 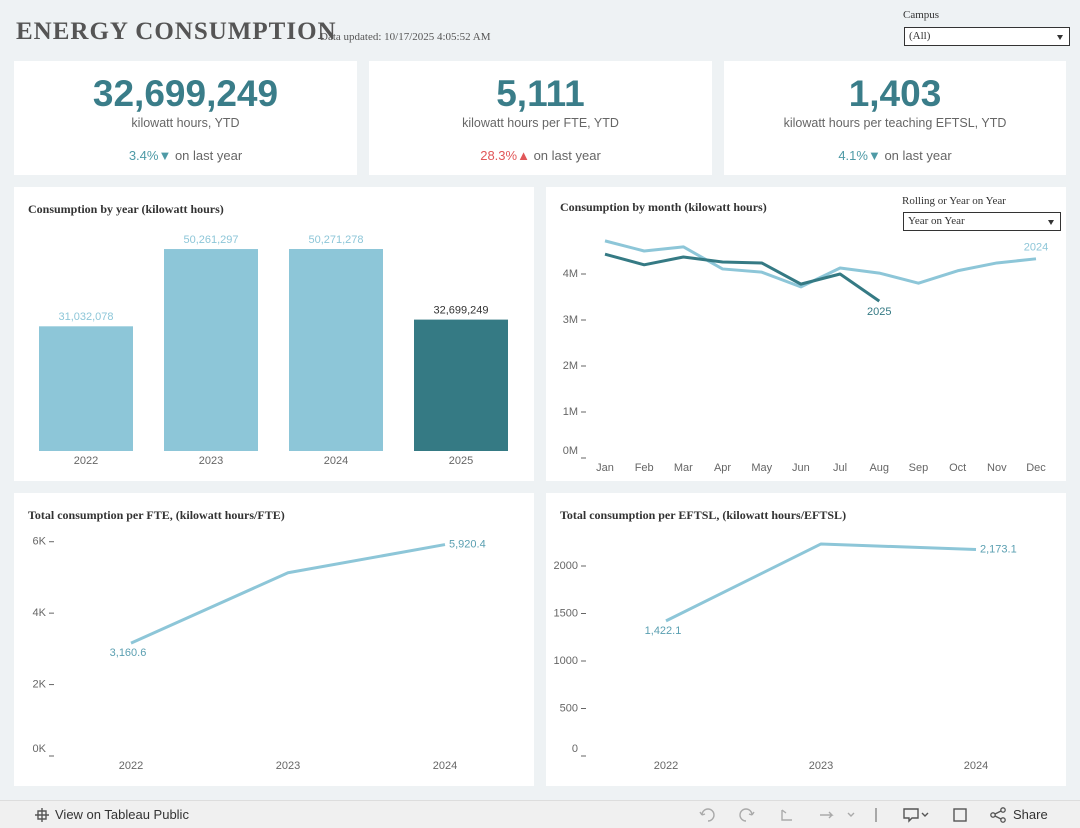 I want to click on share-button: Share, so click(x=1030, y=814).